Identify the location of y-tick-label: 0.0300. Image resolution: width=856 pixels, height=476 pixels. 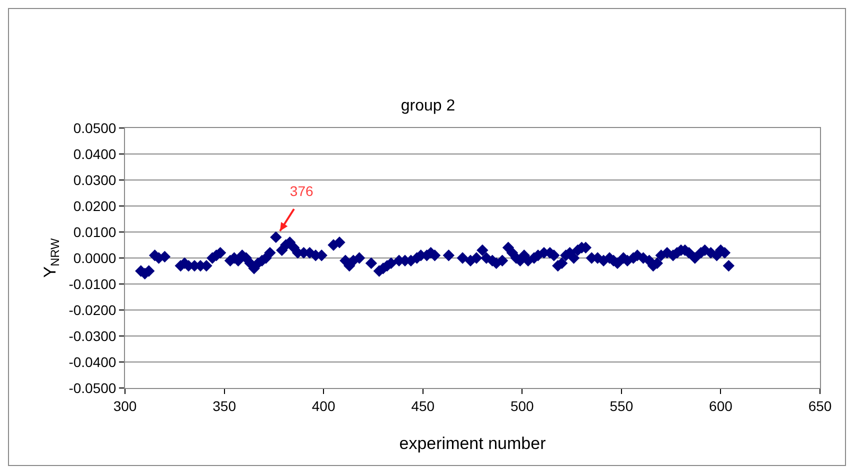
(94, 180).